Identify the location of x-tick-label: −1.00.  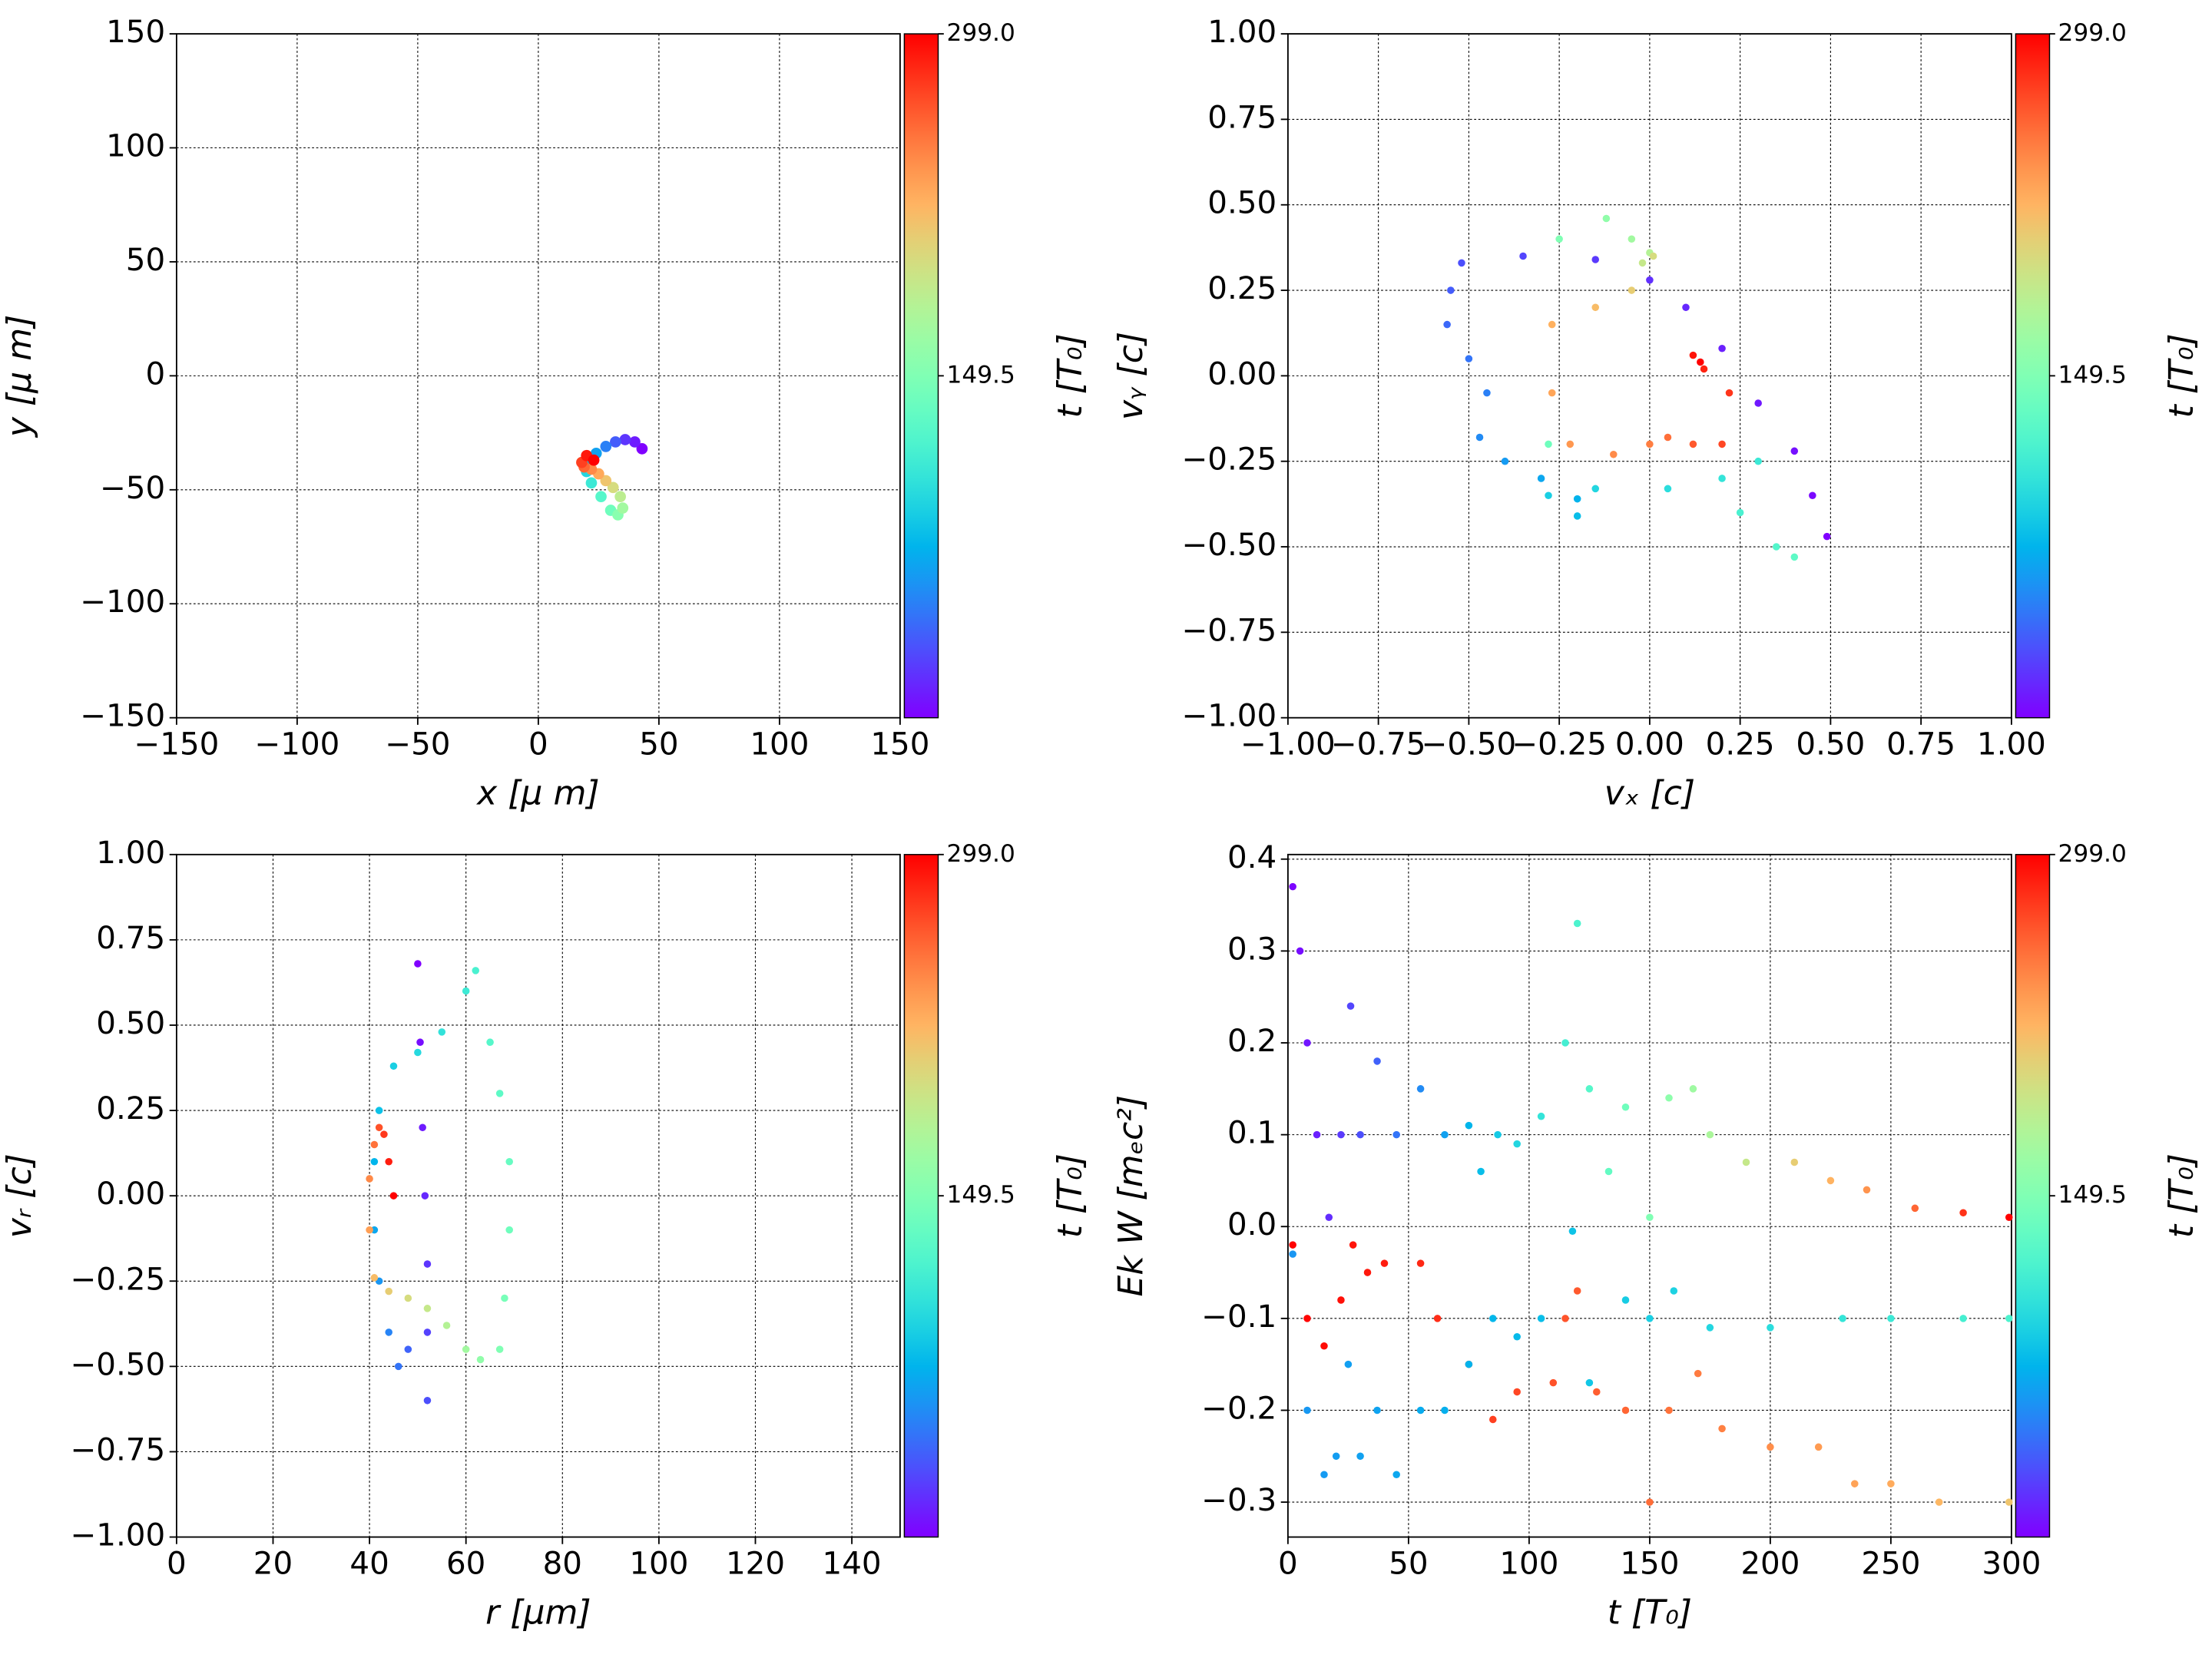
(1288, 744).